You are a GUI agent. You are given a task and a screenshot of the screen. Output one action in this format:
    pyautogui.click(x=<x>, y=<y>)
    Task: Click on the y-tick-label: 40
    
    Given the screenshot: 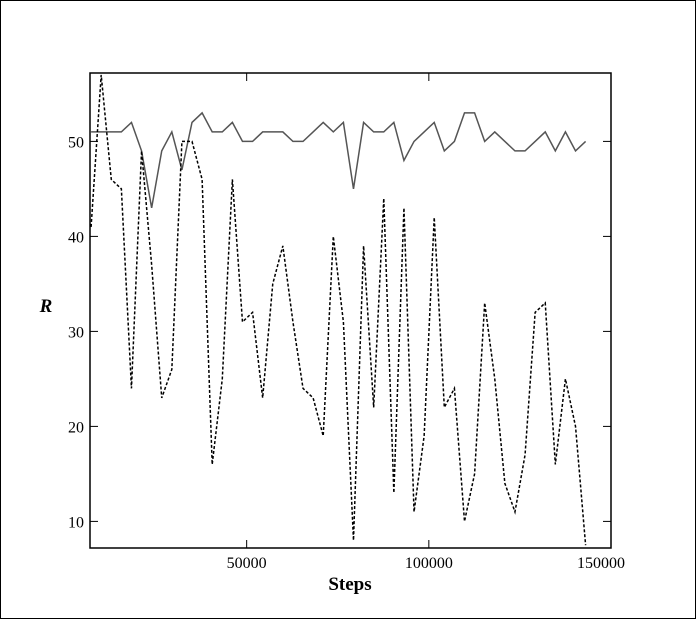 What is the action you would take?
    pyautogui.click(x=76, y=237)
    